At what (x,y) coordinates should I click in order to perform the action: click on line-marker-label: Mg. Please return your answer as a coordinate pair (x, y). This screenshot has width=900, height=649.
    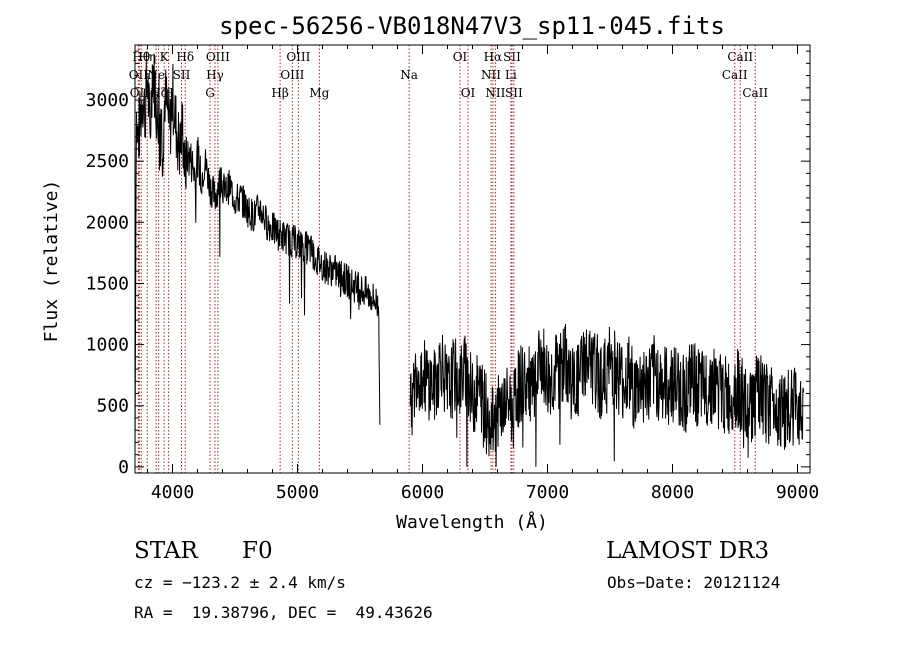
    Looking at the image, I should click on (319, 93).